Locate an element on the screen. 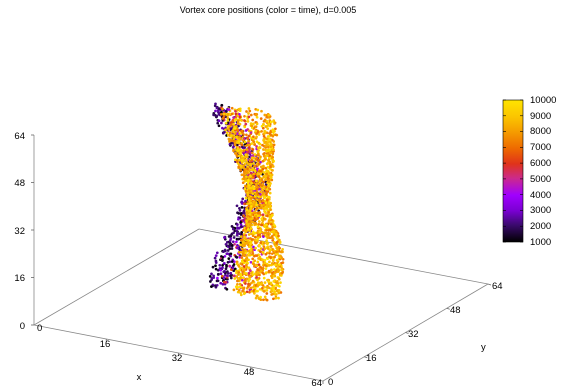 Image resolution: width=563 pixels, height=387 pixels. y-tick-label-16: 16 is located at coordinates (371, 358).